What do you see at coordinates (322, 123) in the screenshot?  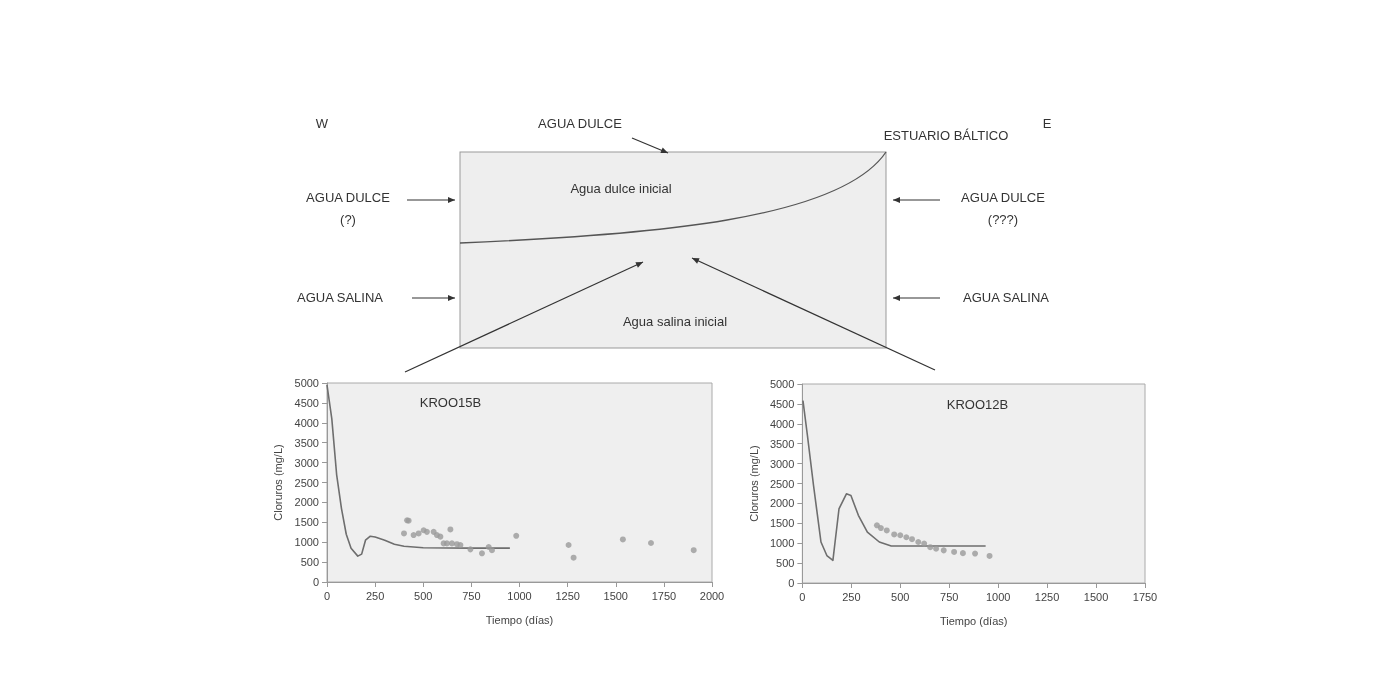 I see `text: W` at bounding box center [322, 123].